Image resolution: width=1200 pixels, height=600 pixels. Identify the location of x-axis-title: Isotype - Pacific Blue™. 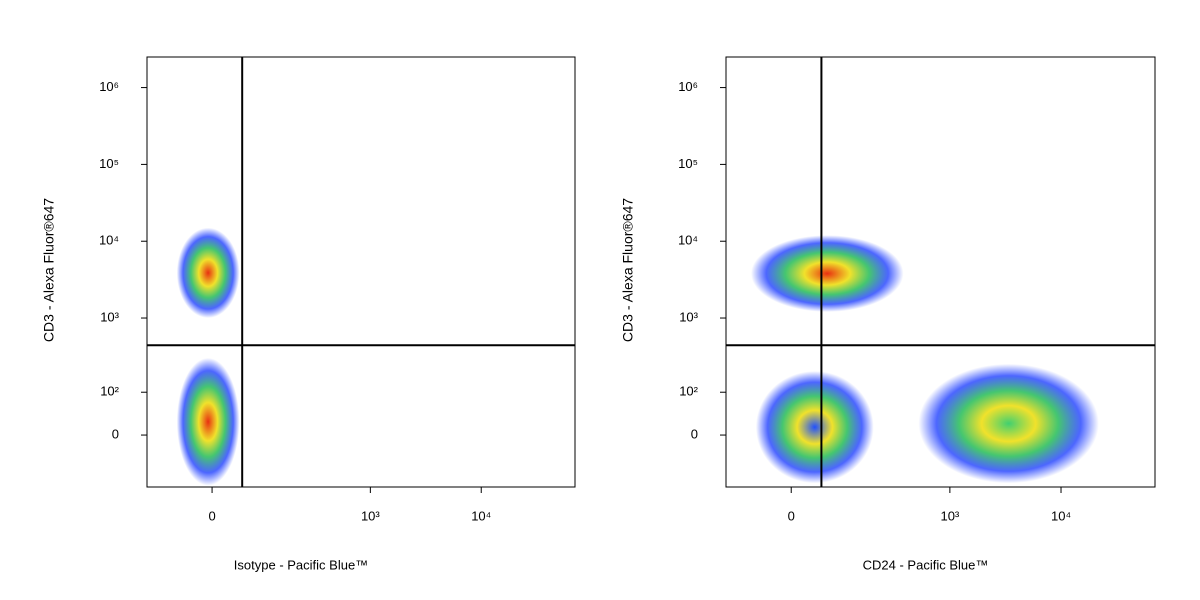
(301, 564).